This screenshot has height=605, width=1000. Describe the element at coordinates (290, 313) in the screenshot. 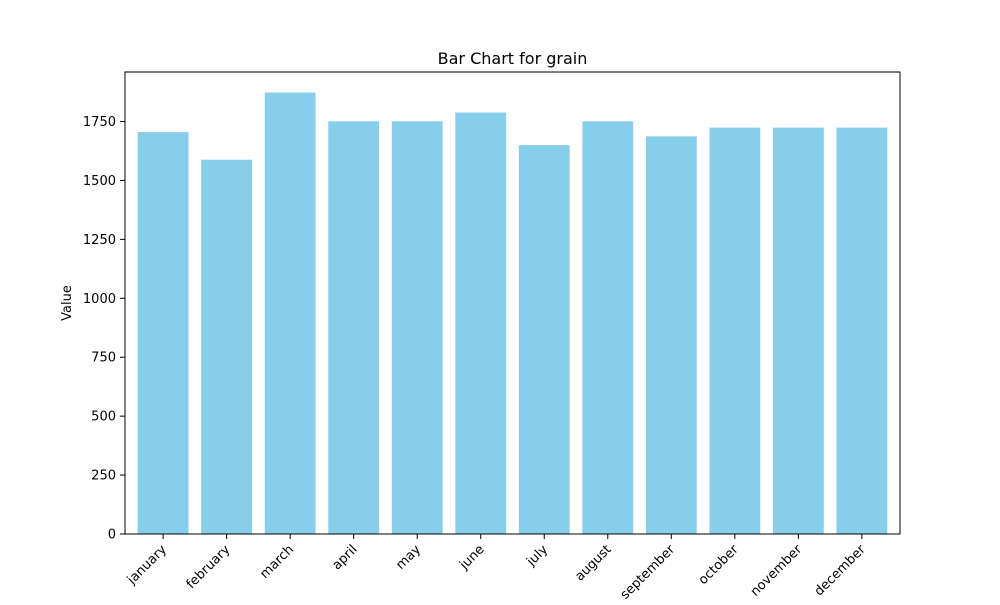

I see `bar-march` at that location.